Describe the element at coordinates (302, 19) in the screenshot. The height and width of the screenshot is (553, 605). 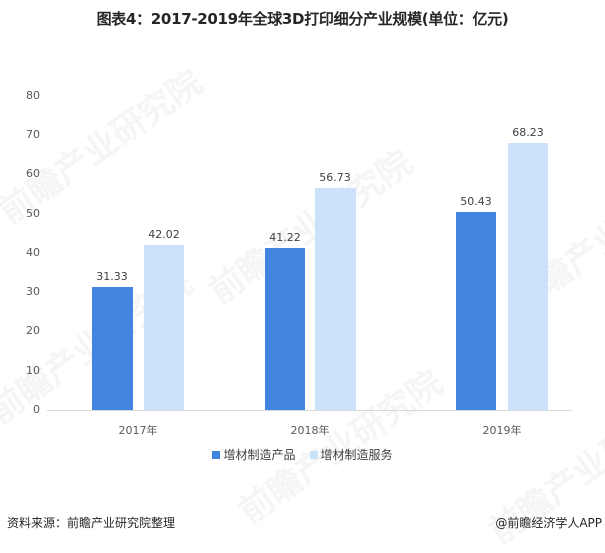
I see `chart-title: 图表4：2017-2019年全球3D打印细分产业规模(单位：亿元)` at that location.